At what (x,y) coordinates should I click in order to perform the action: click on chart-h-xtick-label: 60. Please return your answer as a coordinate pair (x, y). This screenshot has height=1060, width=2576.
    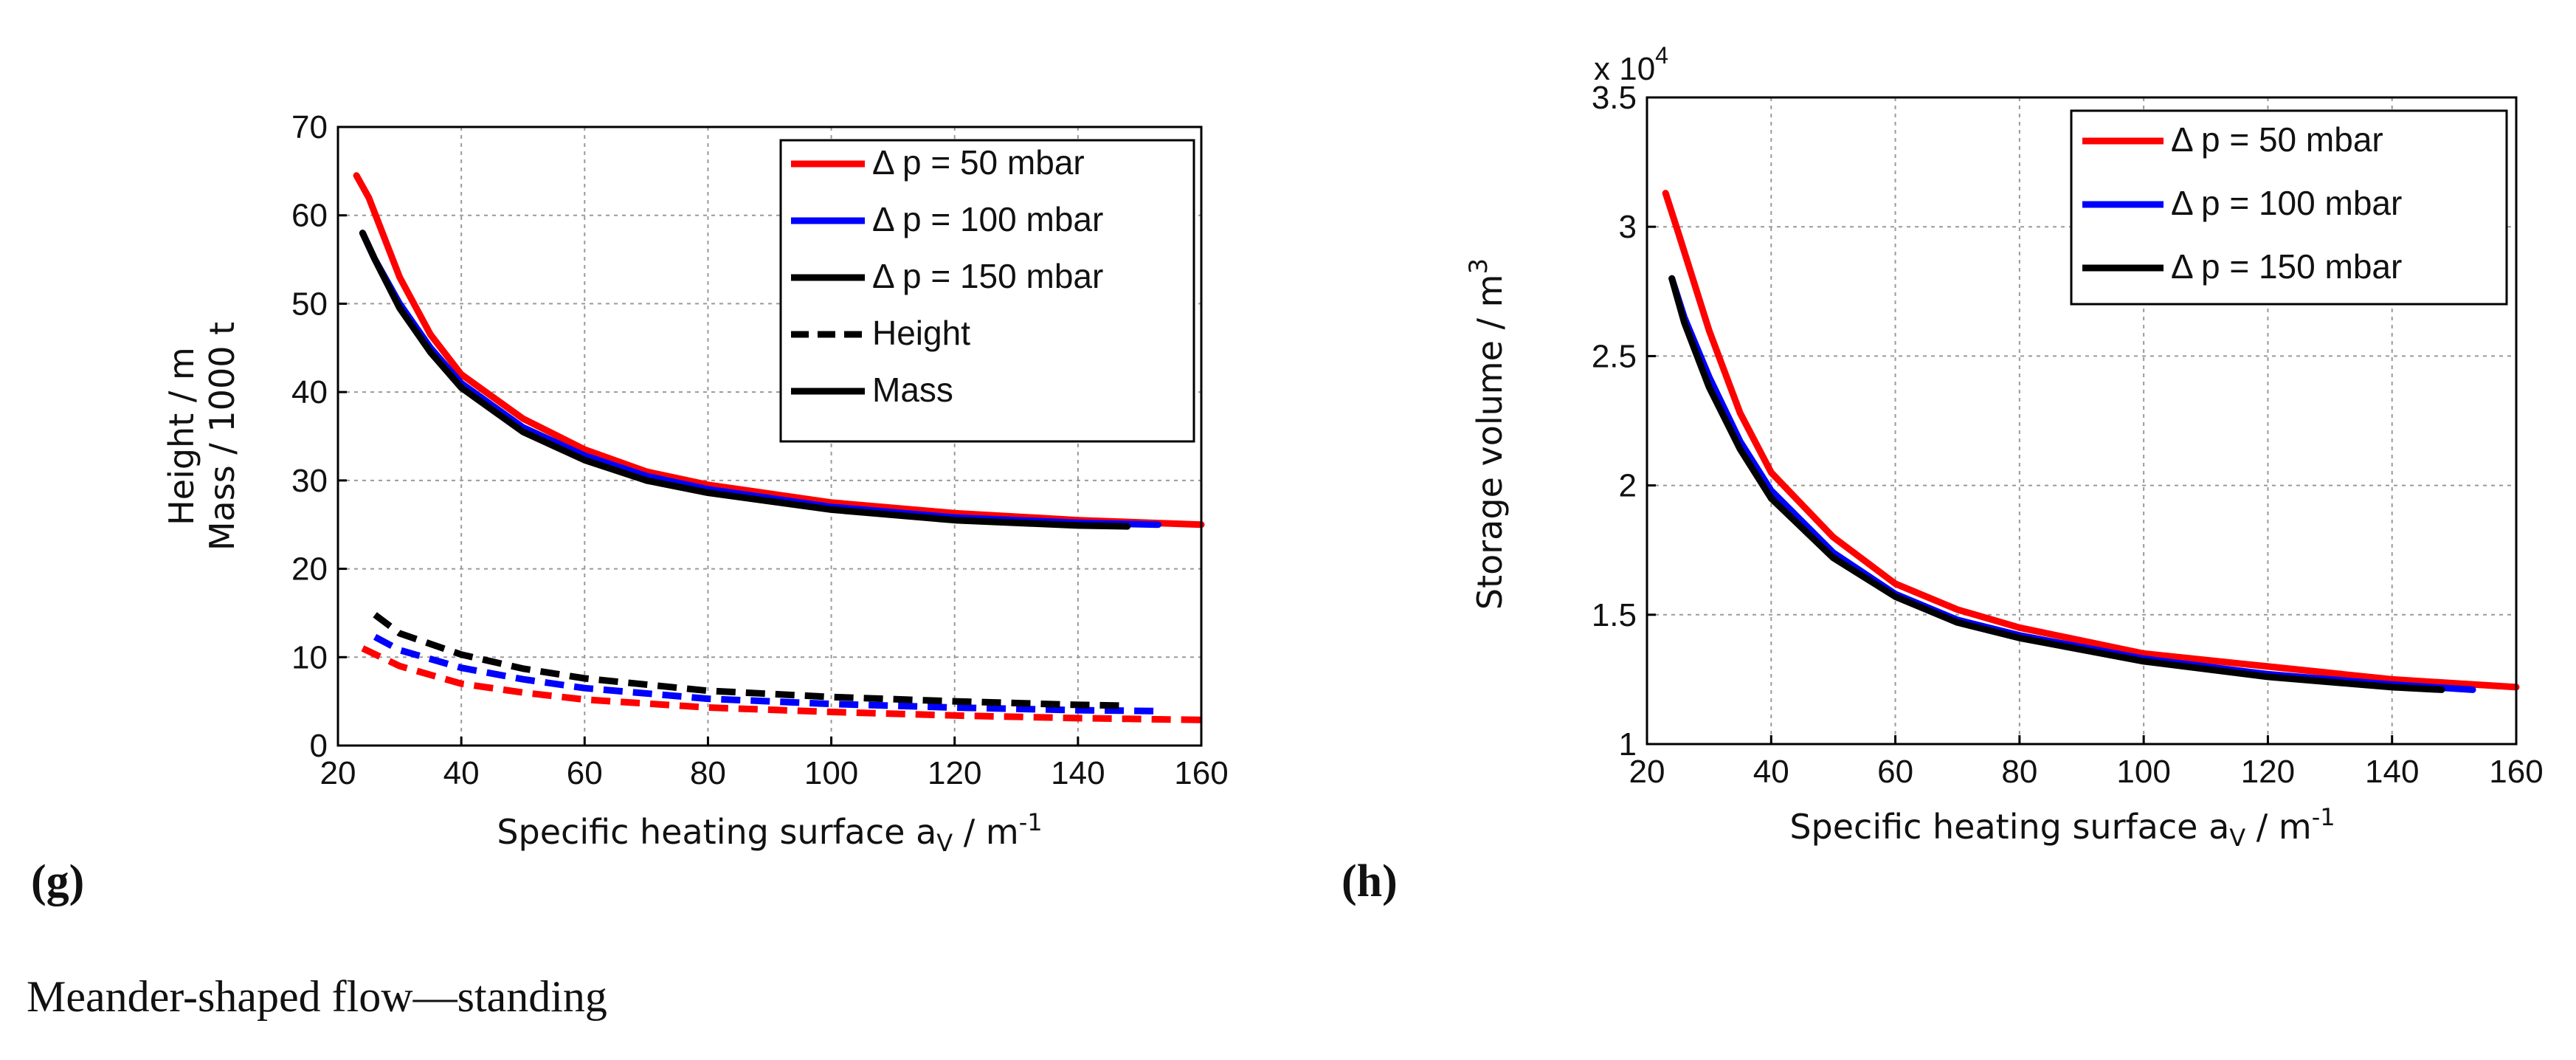
    Looking at the image, I should click on (1895, 772).